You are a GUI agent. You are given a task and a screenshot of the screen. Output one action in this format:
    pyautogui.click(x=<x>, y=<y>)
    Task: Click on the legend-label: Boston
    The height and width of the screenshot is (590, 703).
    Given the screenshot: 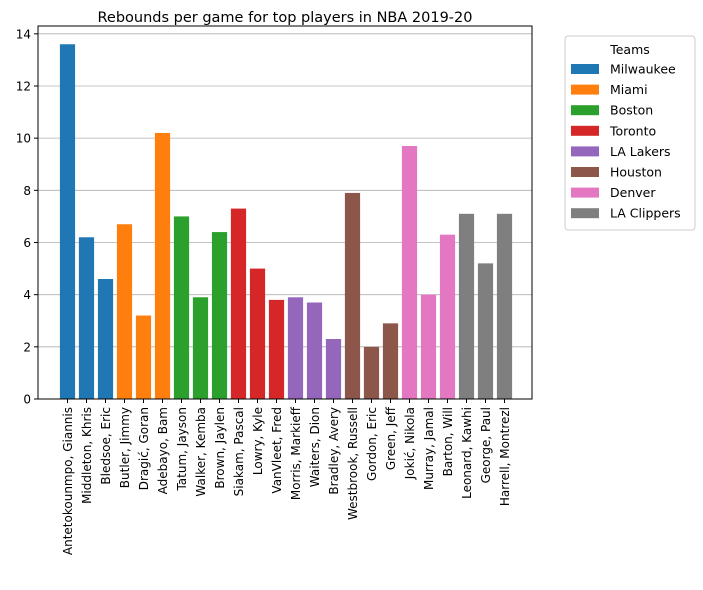 What is the action you would take?
    pyautogui.click(x=631, y=110)
    